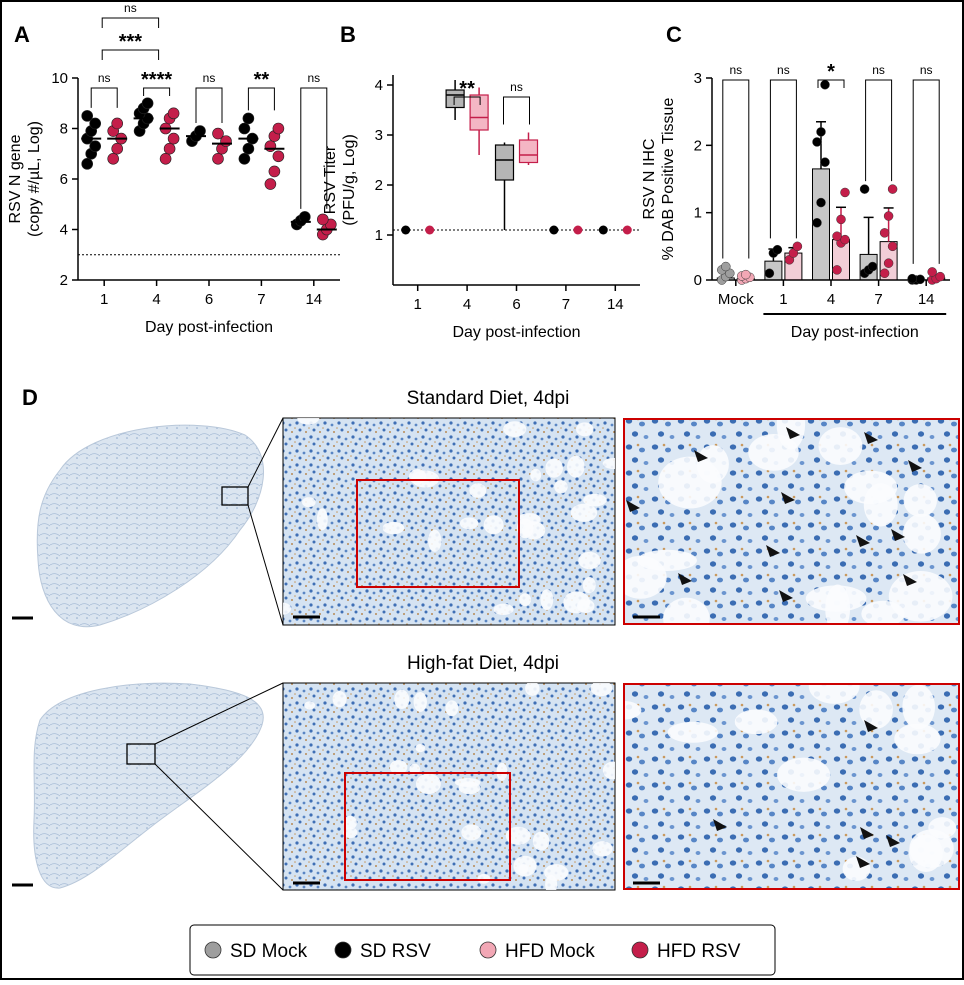  Describe the element at coordinates (219, 713) in the screenshot. I see `inset-line` at that location.